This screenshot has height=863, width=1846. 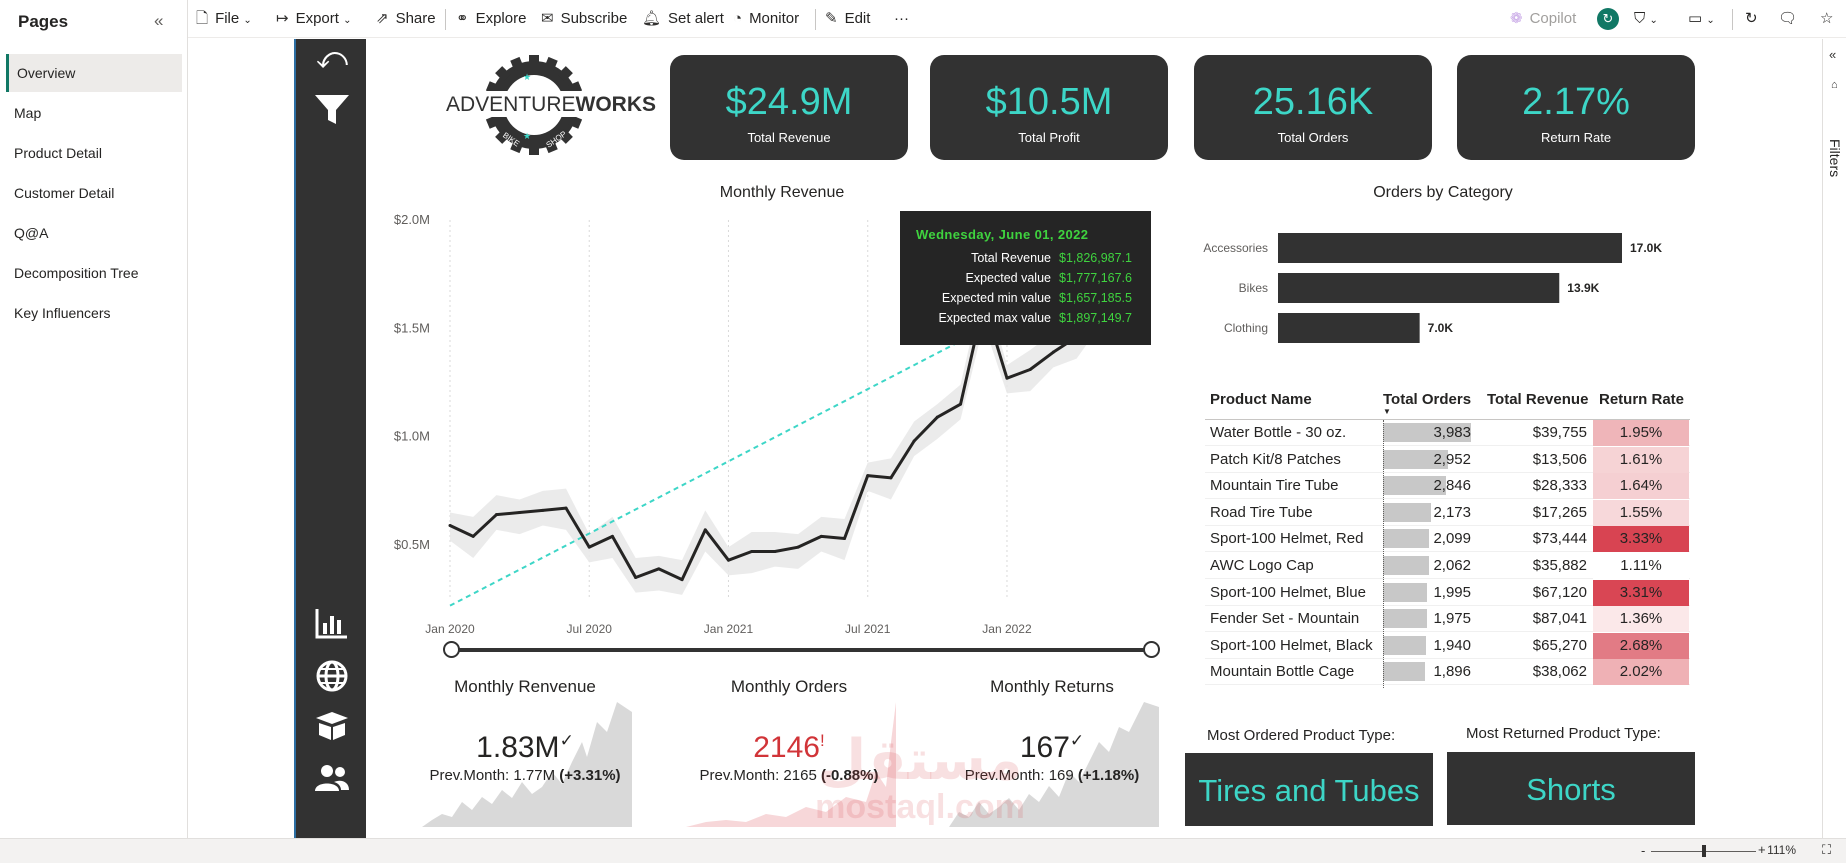 What do you see at coordinates (406, 19) in the screenshot?
I see `share-button: ⇗ Share` at bounding box center [406, 19].